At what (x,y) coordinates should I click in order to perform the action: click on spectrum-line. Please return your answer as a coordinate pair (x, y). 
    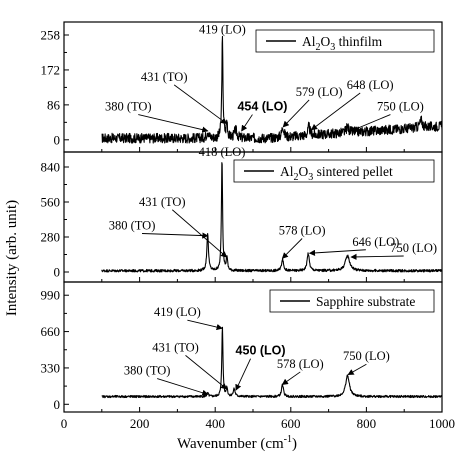
    Looking at the image, I should click on (272, 362).